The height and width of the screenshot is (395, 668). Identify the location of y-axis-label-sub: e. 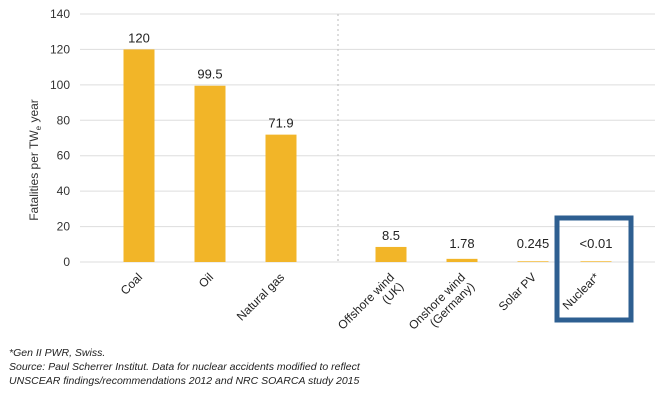
(38, 127).